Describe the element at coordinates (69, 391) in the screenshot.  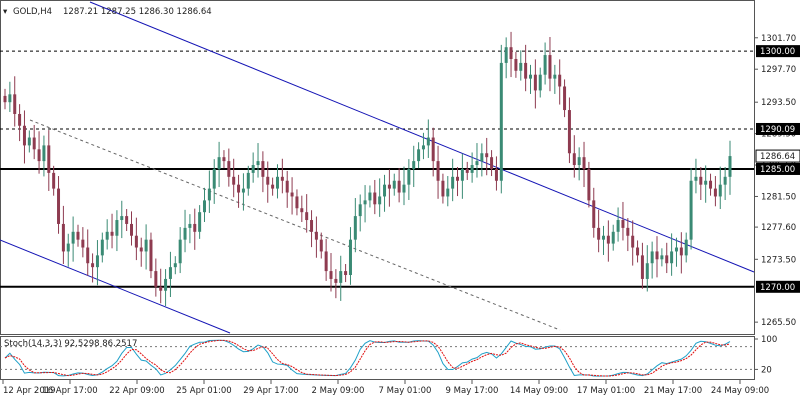
I see `time-tick-label: 16 Apr 17:00` at that location.